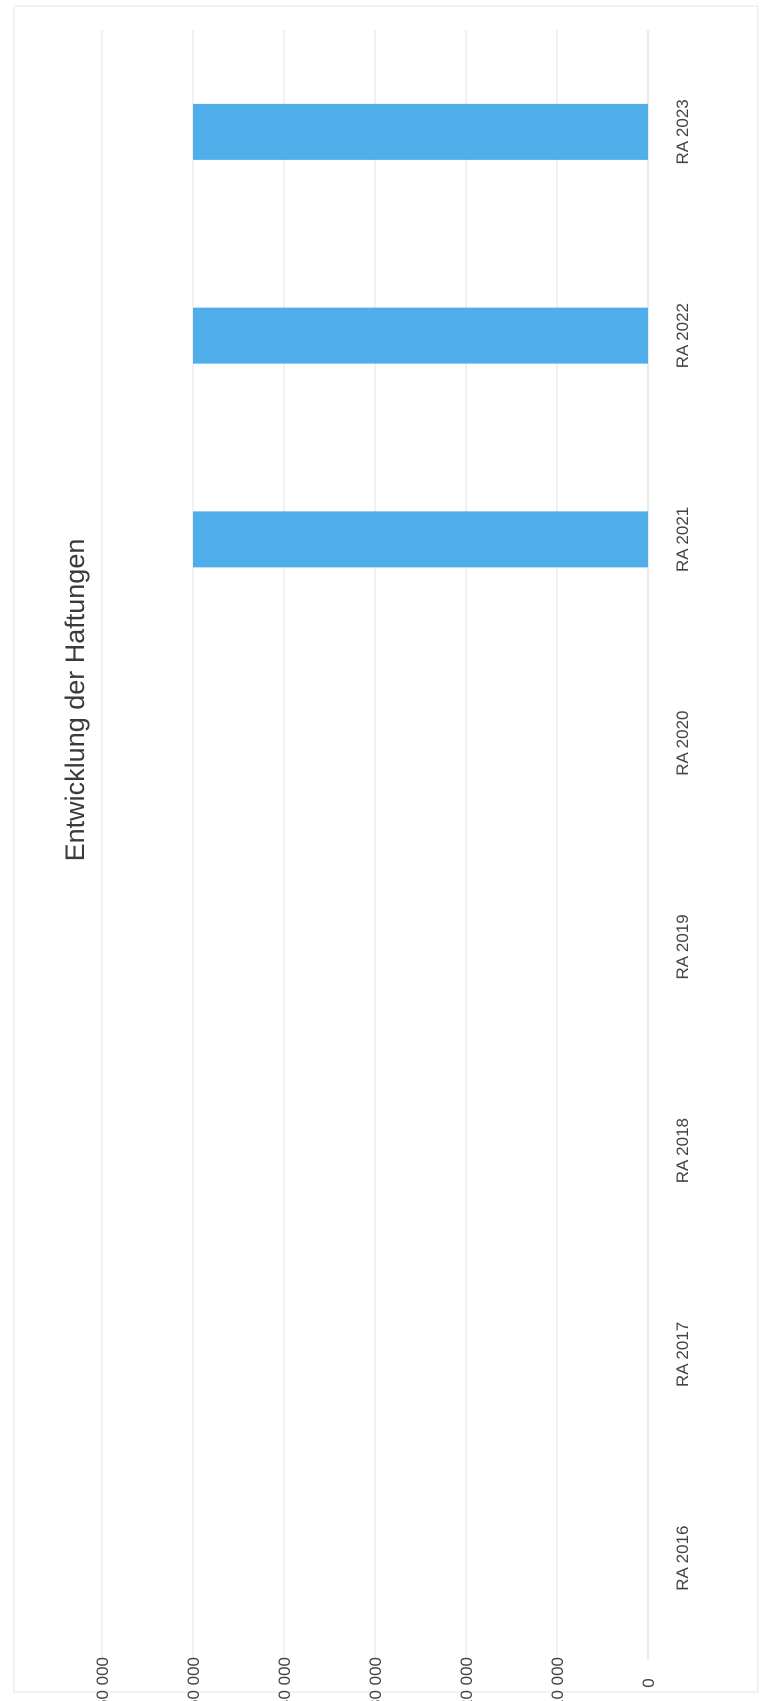 This screenshot has width=764, height=1701. Describe the element at coordinates (682, 1150) in the screenshot. I see `category-tick-label: RA 2018` at that location.